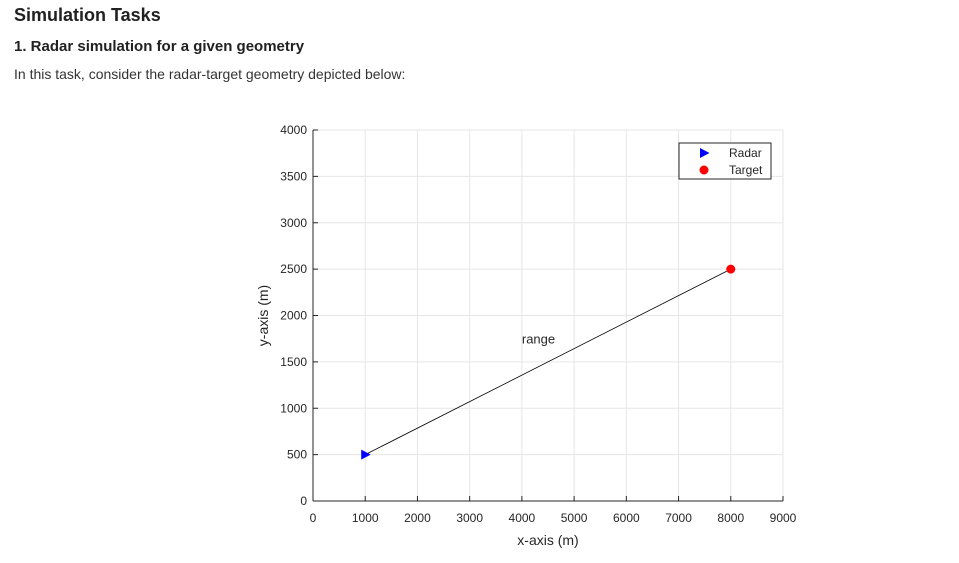 This screenshot has height=563, width=959. I want to click on page-title: Simulation Tasks, so click(87, 15).